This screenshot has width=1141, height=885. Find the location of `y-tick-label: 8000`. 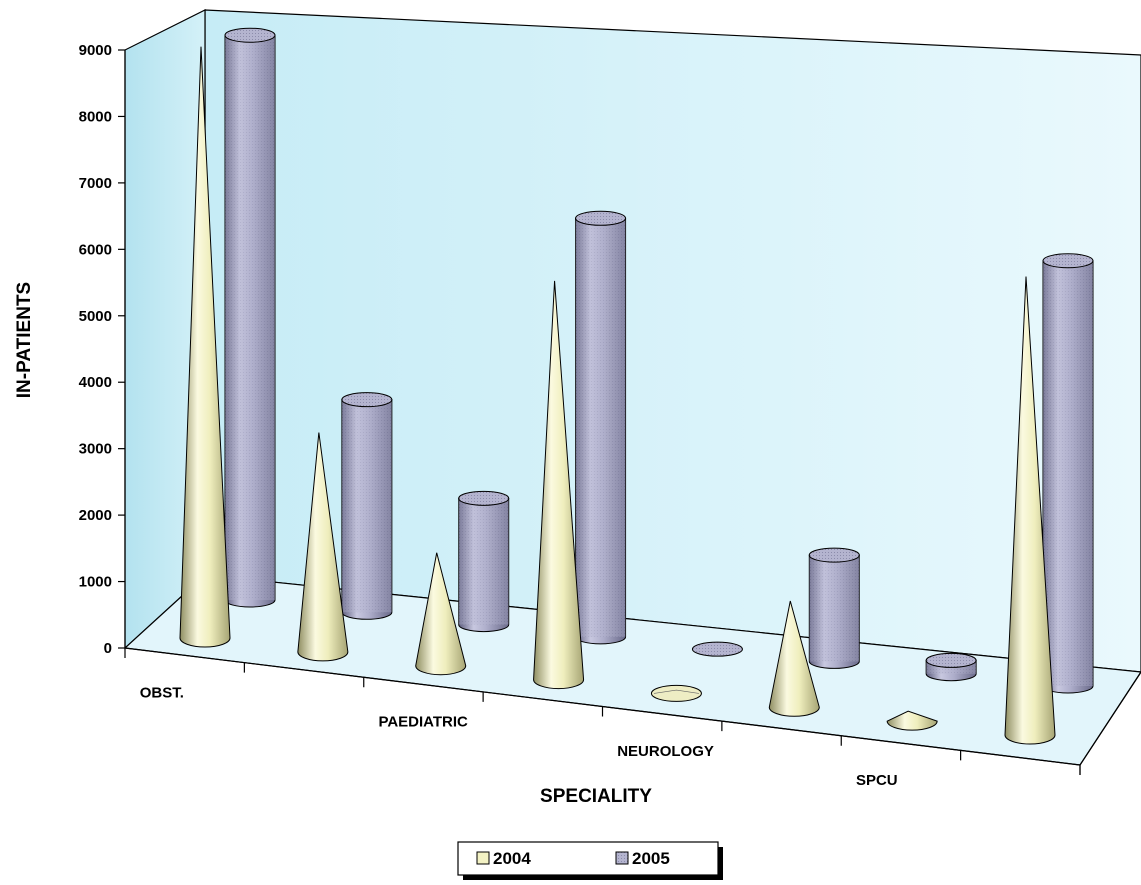

y-tick-label: 8000 is located at coordinates (95, 116).